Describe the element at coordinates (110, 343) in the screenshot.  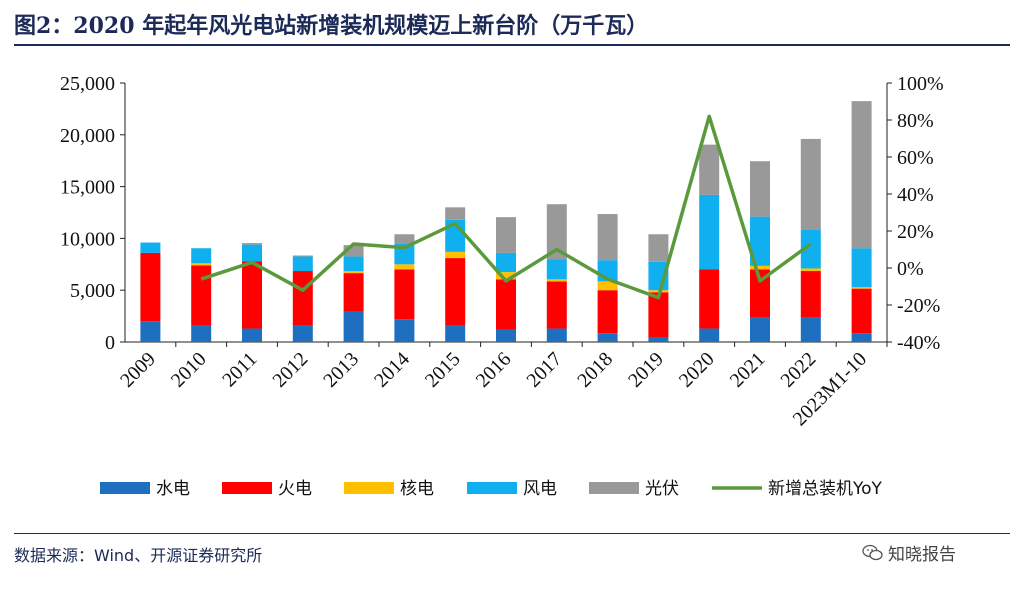
I see `y-tick-label: 0` at that location.